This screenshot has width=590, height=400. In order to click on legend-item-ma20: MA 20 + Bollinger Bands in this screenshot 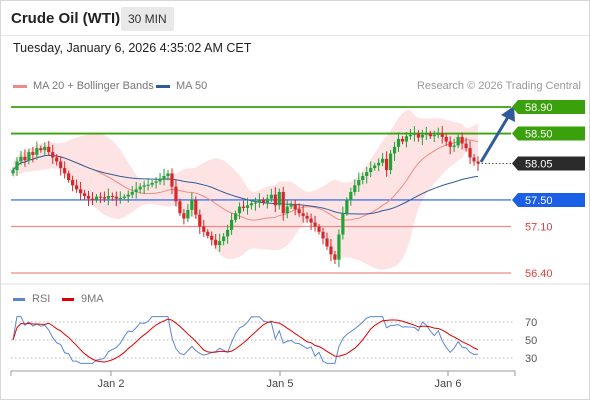, I will do `click(83, 86)`.